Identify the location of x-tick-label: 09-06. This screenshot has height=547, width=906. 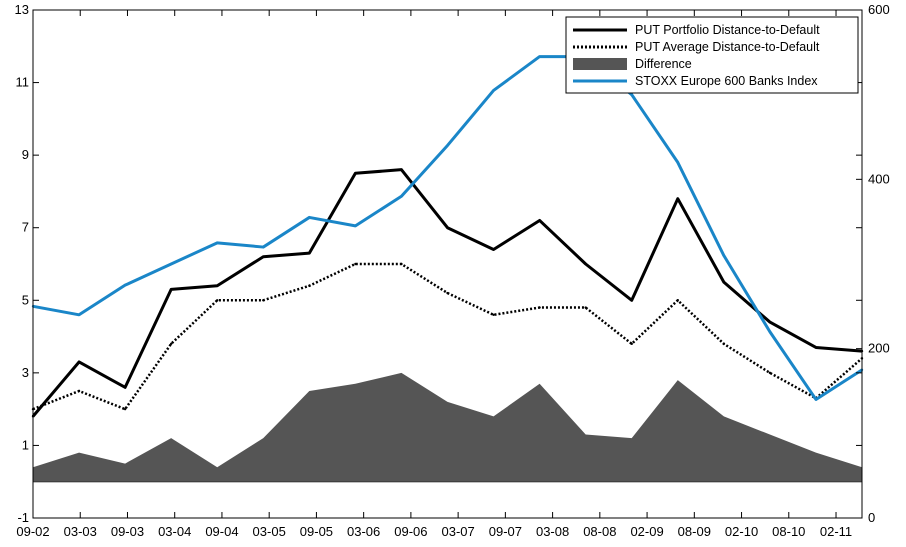
(410, 531).